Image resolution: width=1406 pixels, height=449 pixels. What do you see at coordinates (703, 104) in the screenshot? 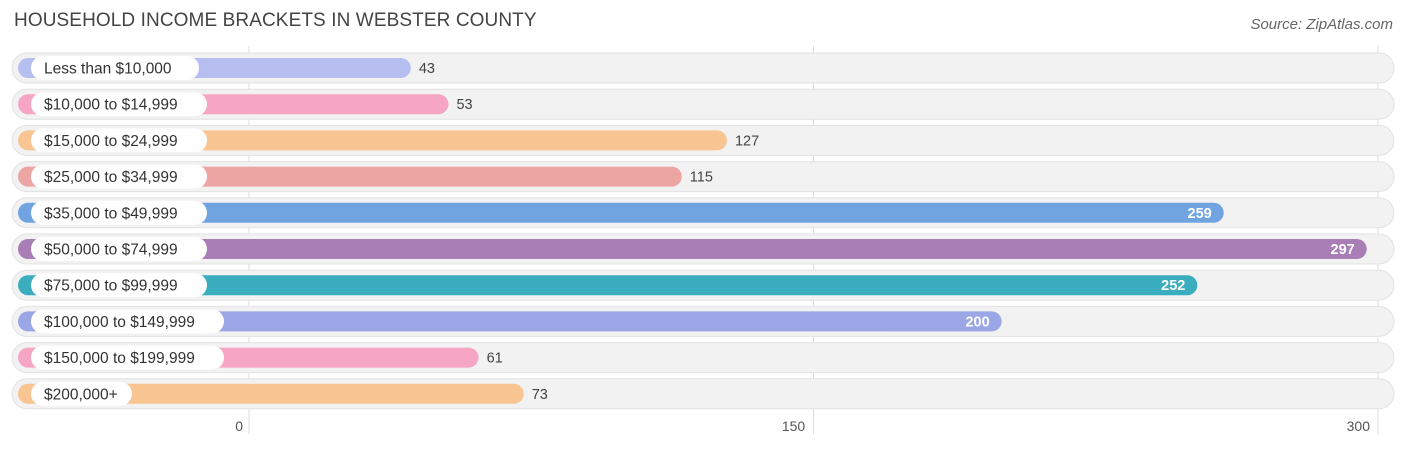
I see `bar-row: $10,000 to $14,999 53` at bounding box center [703, 104].